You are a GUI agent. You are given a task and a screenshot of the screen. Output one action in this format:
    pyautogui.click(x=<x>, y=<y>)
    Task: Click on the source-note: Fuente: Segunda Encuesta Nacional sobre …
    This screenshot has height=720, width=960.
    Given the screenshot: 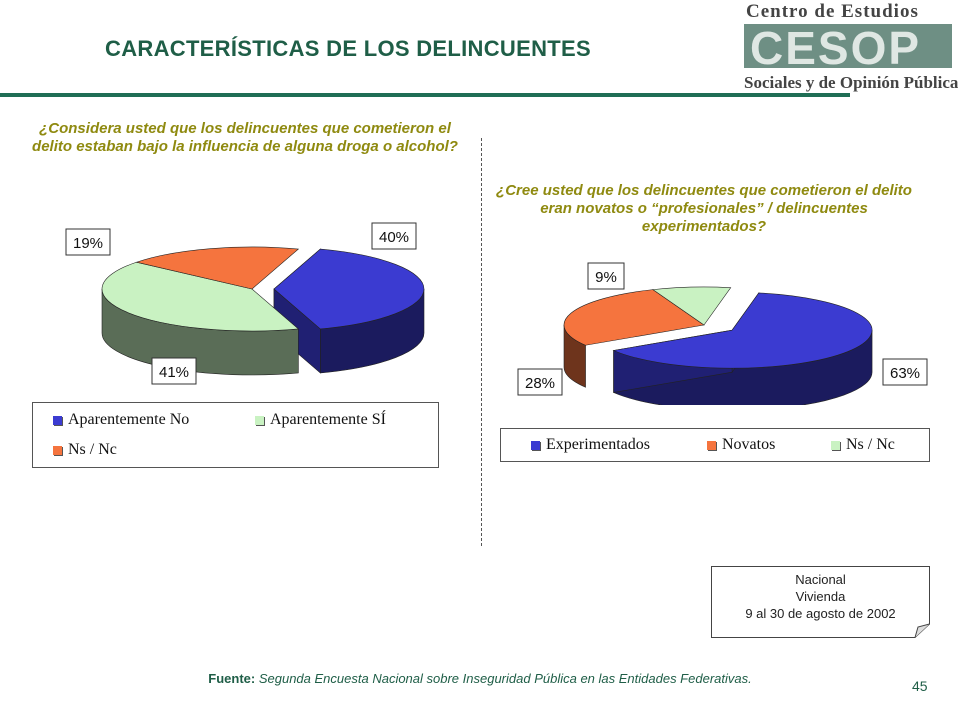 What is the action you would take?
    pyautogui.click(x=480, y=678)
    